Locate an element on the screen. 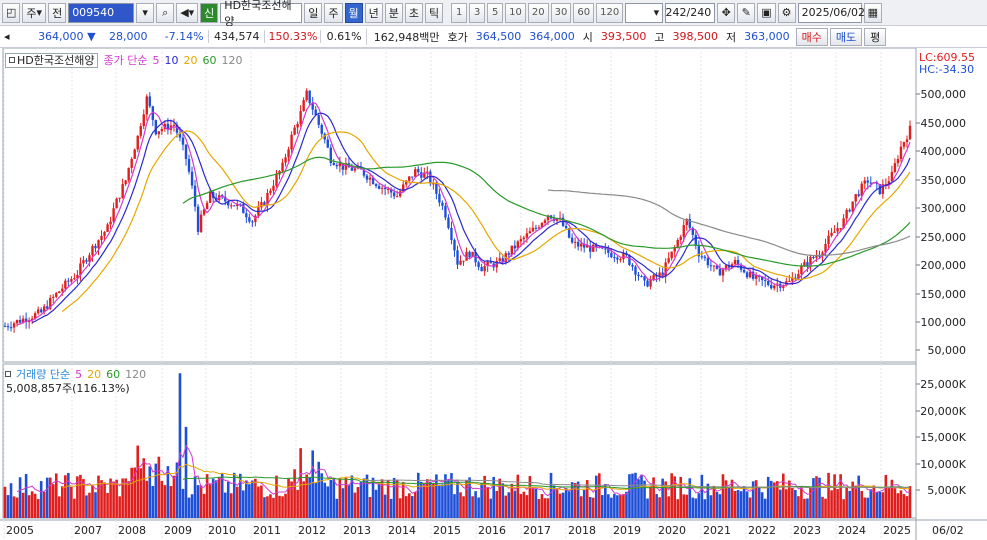  period-second: 초 is located at coordinates (414, 12).